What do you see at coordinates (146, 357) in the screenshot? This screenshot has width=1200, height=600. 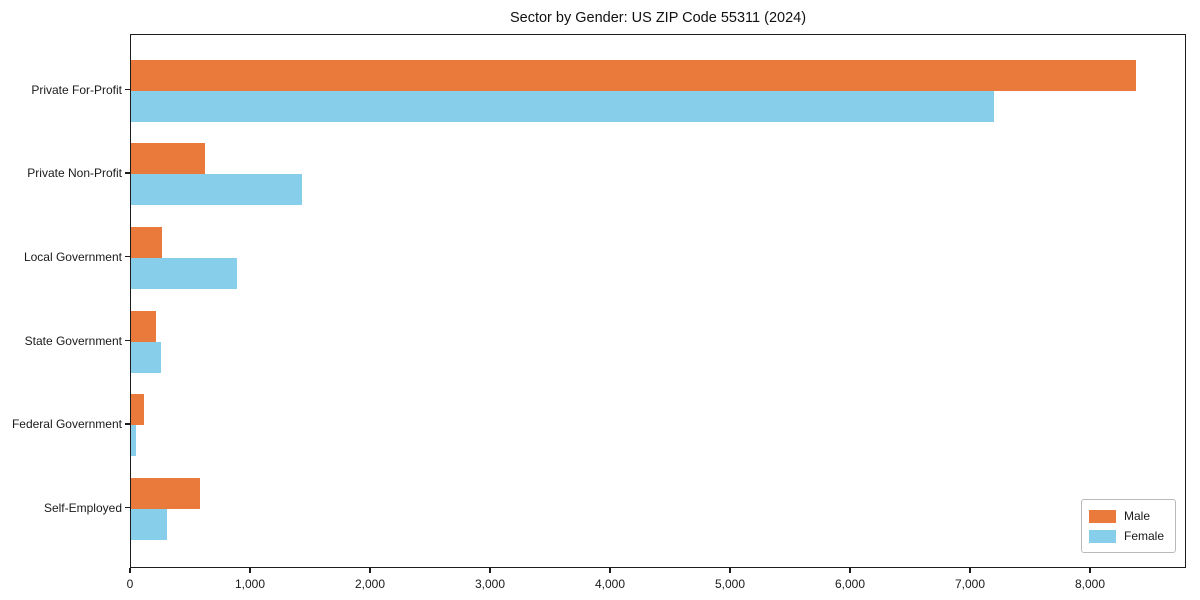 I see `bar-female-state-government` at bounding box center [146, 357].